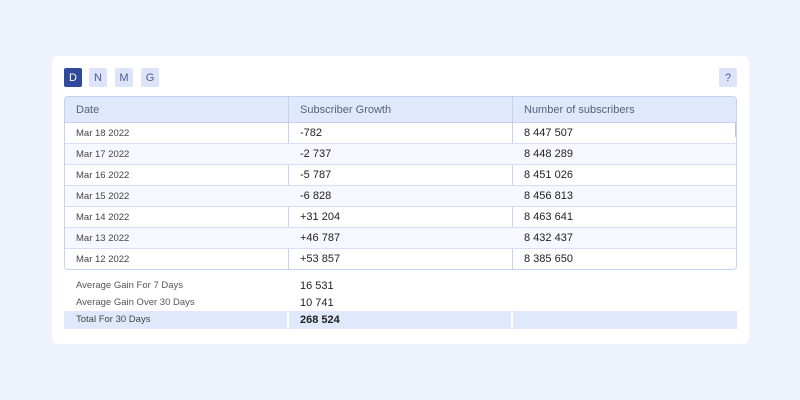 The image size is (800, 400). I want to click on summary-value: 268 524, so click(320, 320).